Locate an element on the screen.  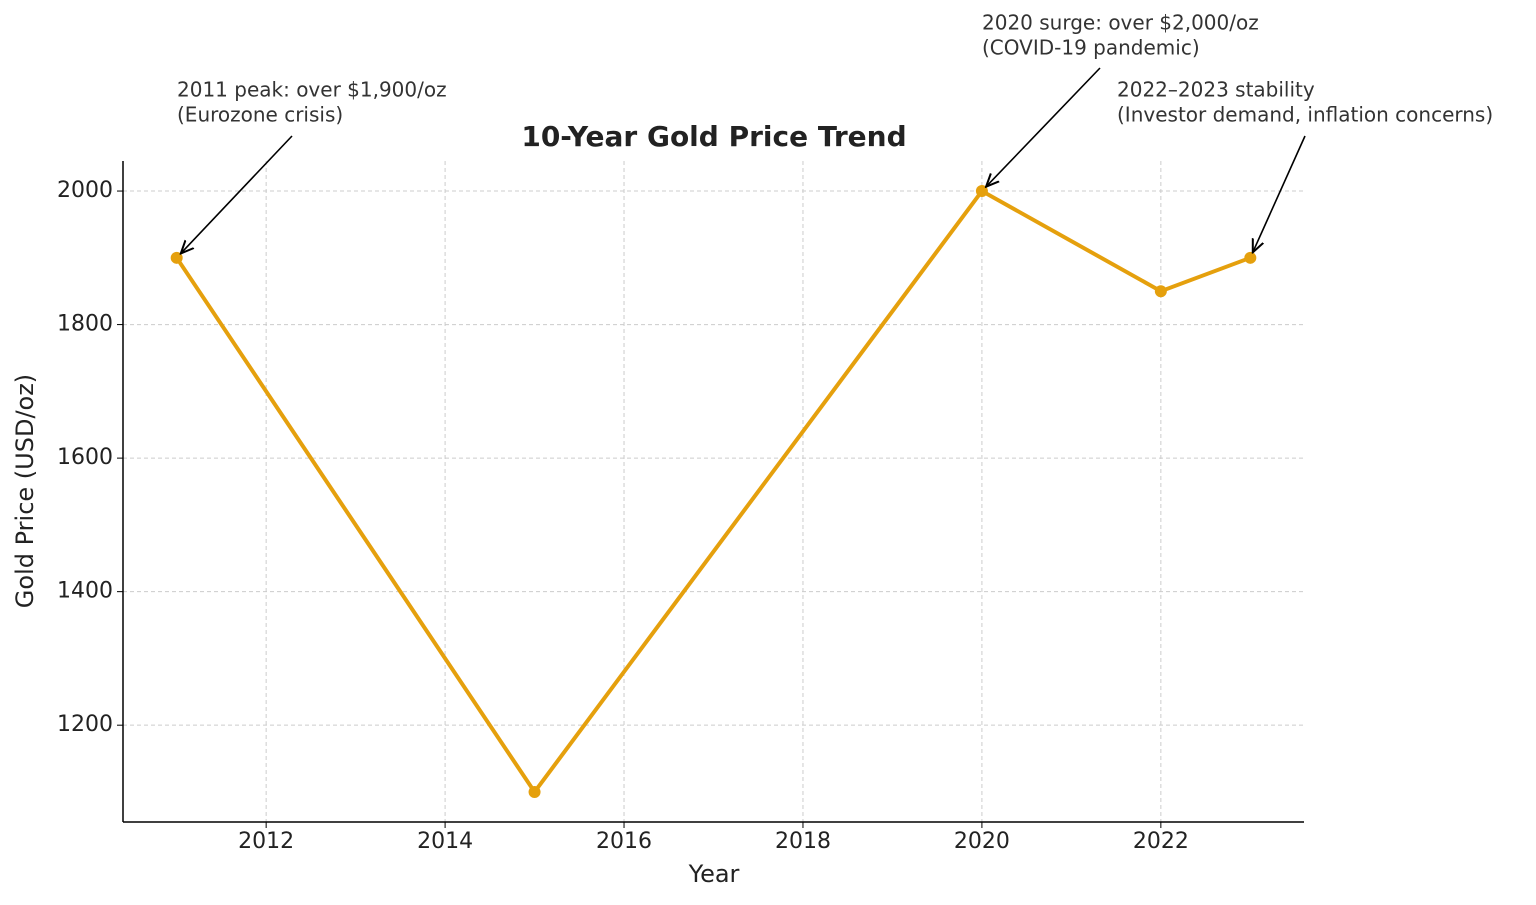
annotation: 2011 peak: over $1,900/oz is located at coordinates (312, 90).